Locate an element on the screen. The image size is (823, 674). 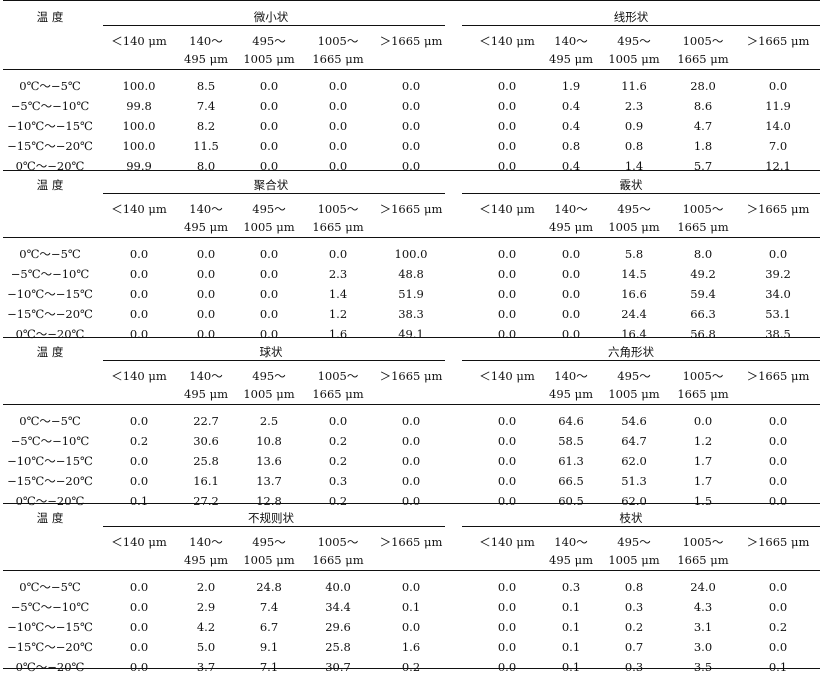
table-cell: 1.8 is located at coordinates (703, 146).